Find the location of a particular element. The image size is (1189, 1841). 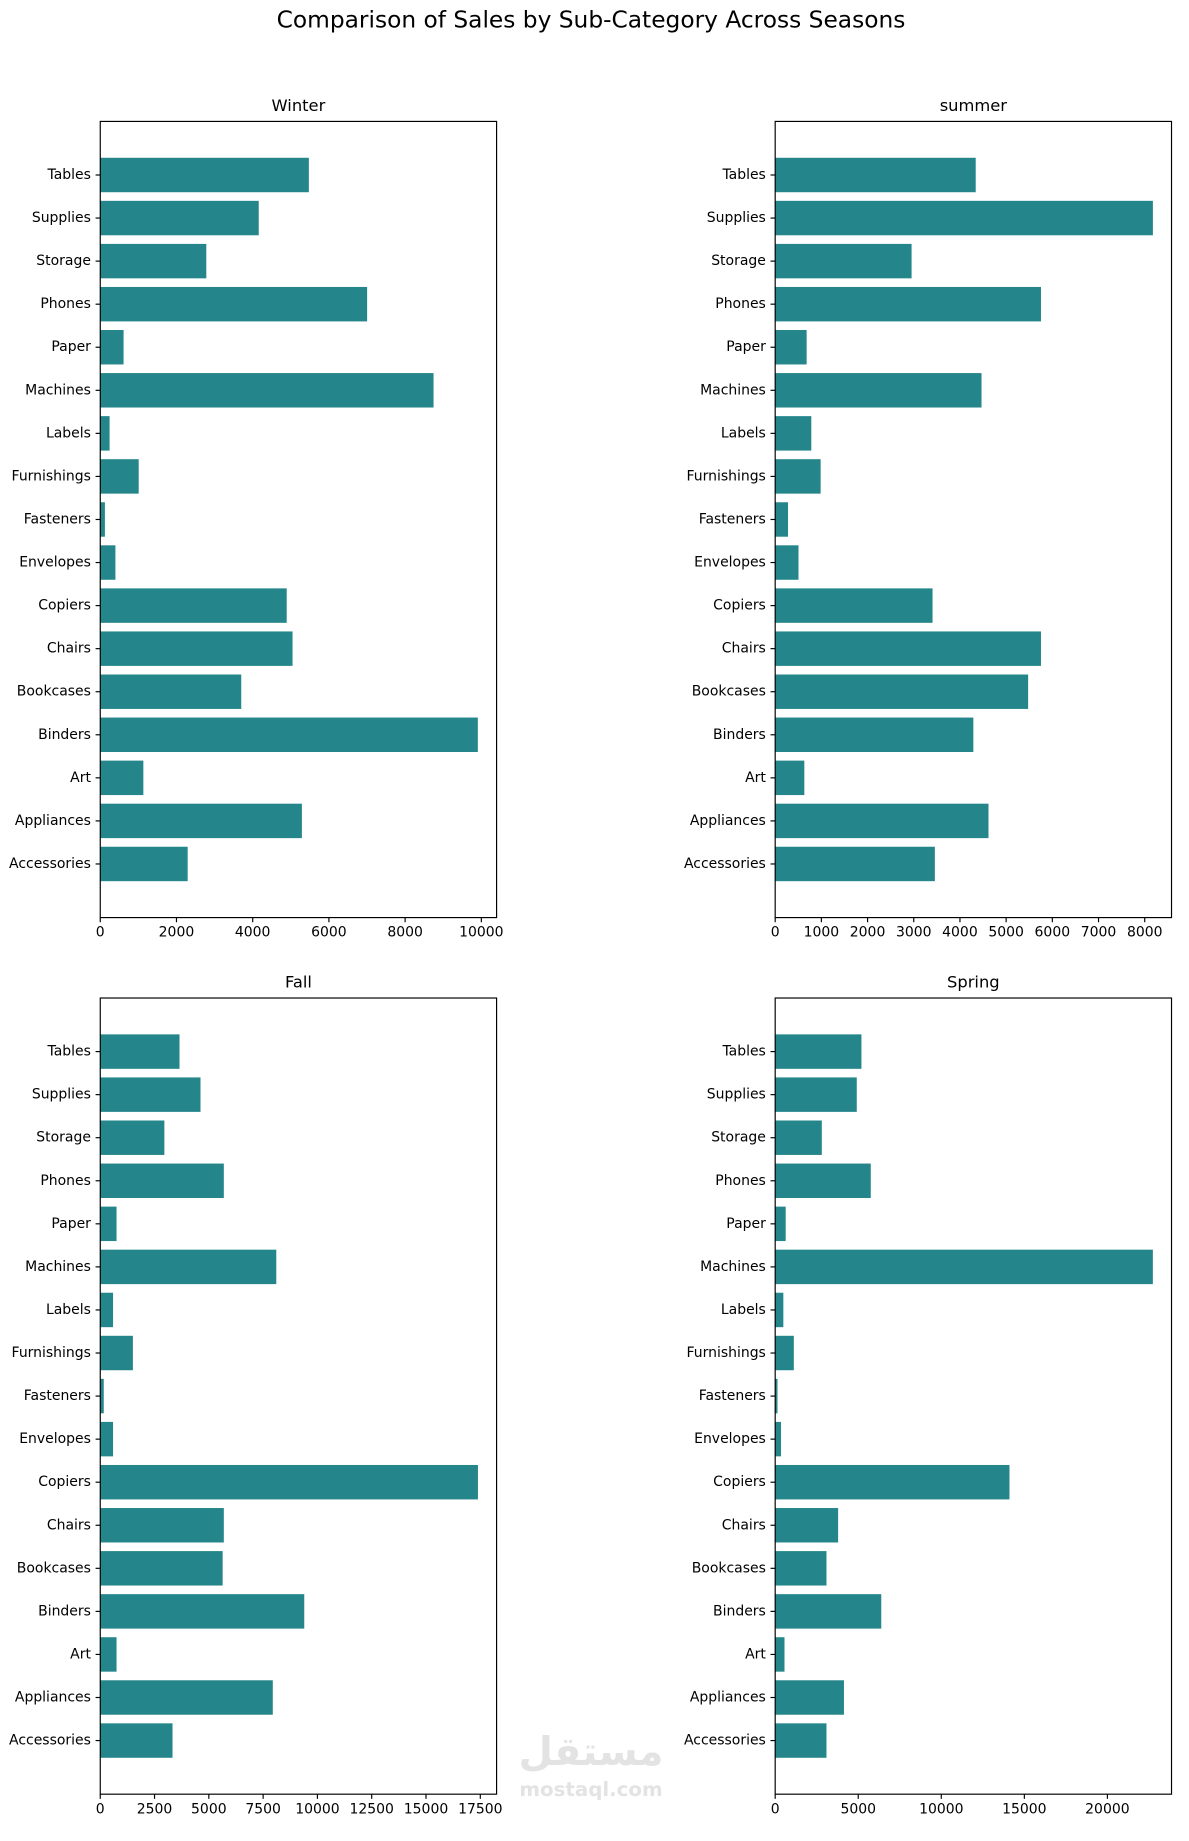

subplot-title: summer is located at coordinates (974, 105).